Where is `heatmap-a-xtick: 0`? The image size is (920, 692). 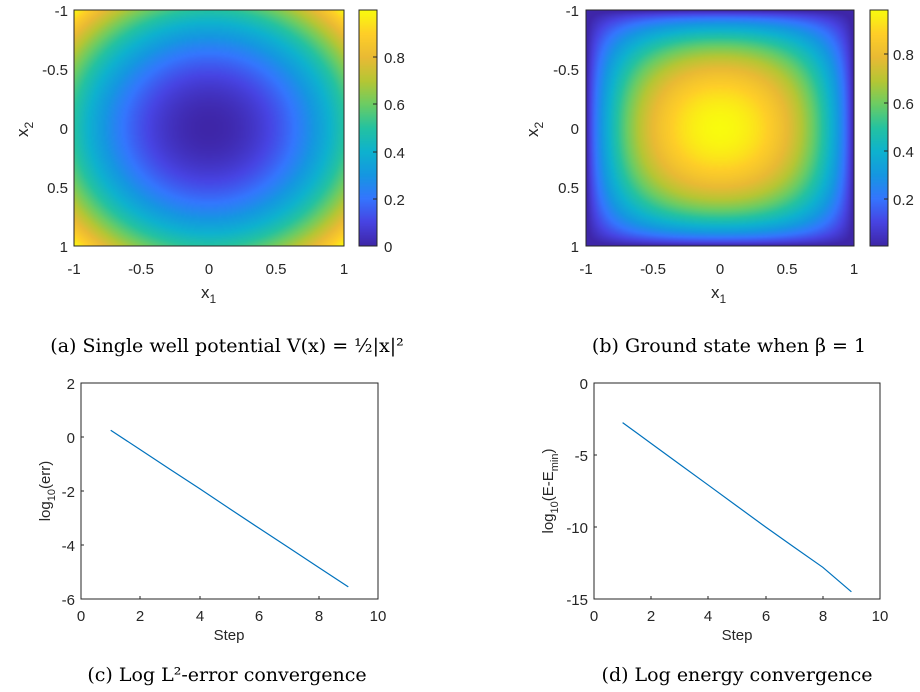 heatmap-a-xtick: 0 is located at coordinates (209, 269).